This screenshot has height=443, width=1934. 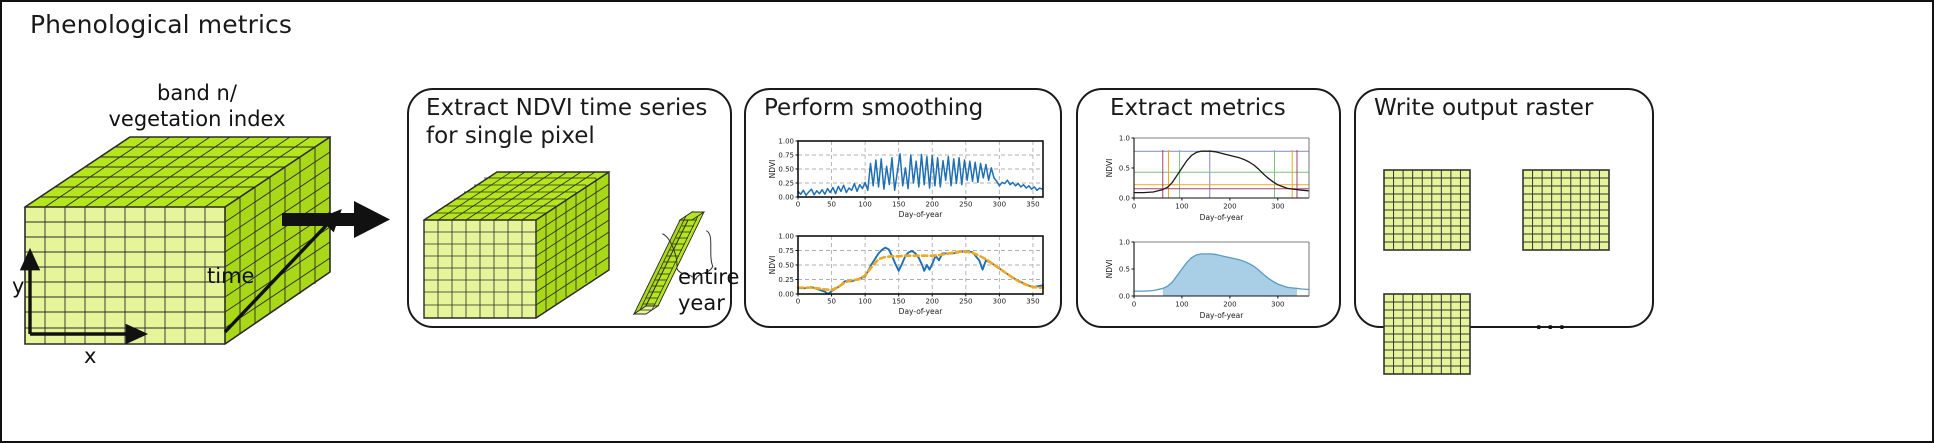 What do you see at coordinates (874, 108) in the screenshot?
I see `stage-title-perform-smoothing: Perform smoothing` at bounding box center [874, 108].